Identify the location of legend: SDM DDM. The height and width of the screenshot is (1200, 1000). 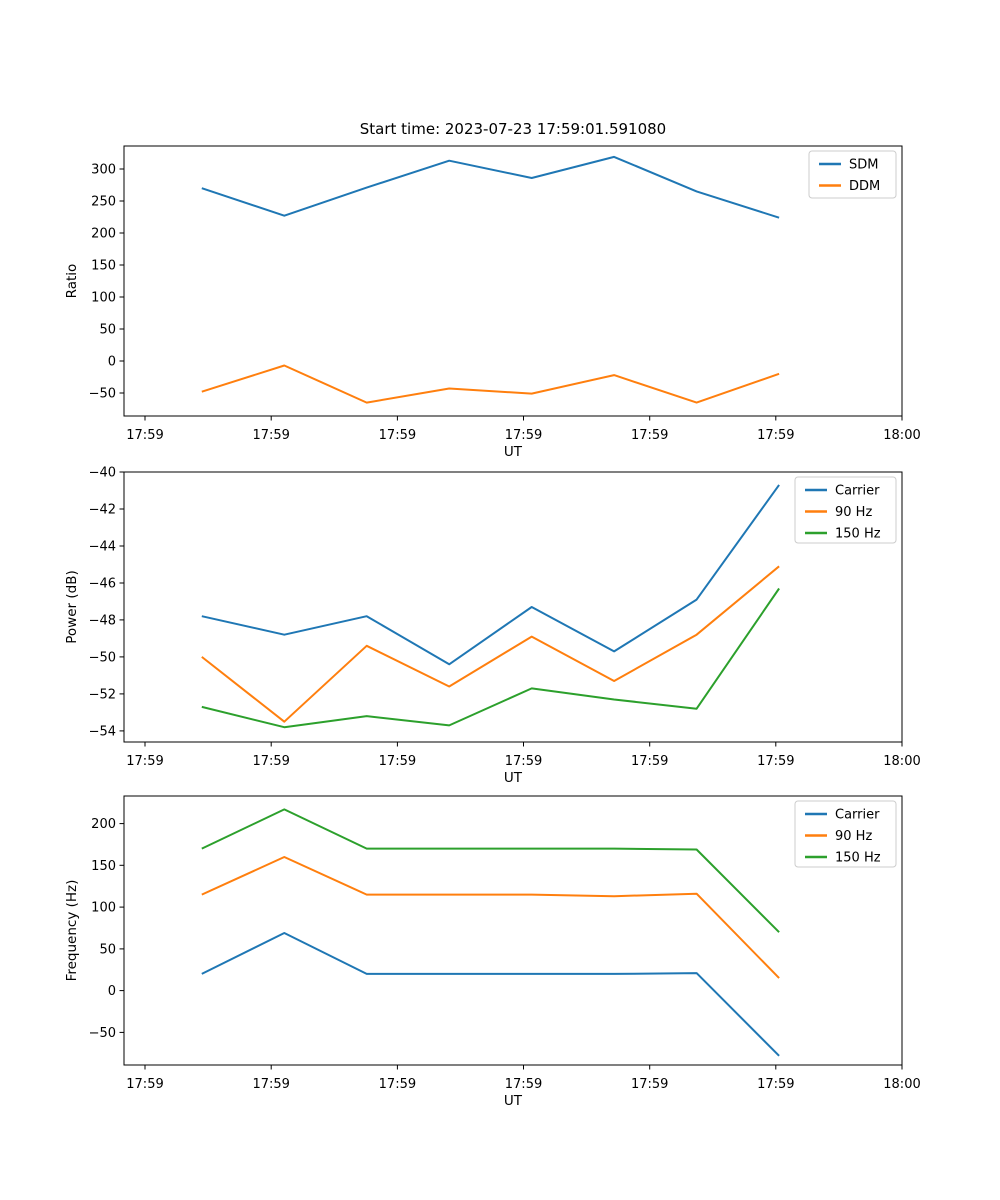
(852, 174).